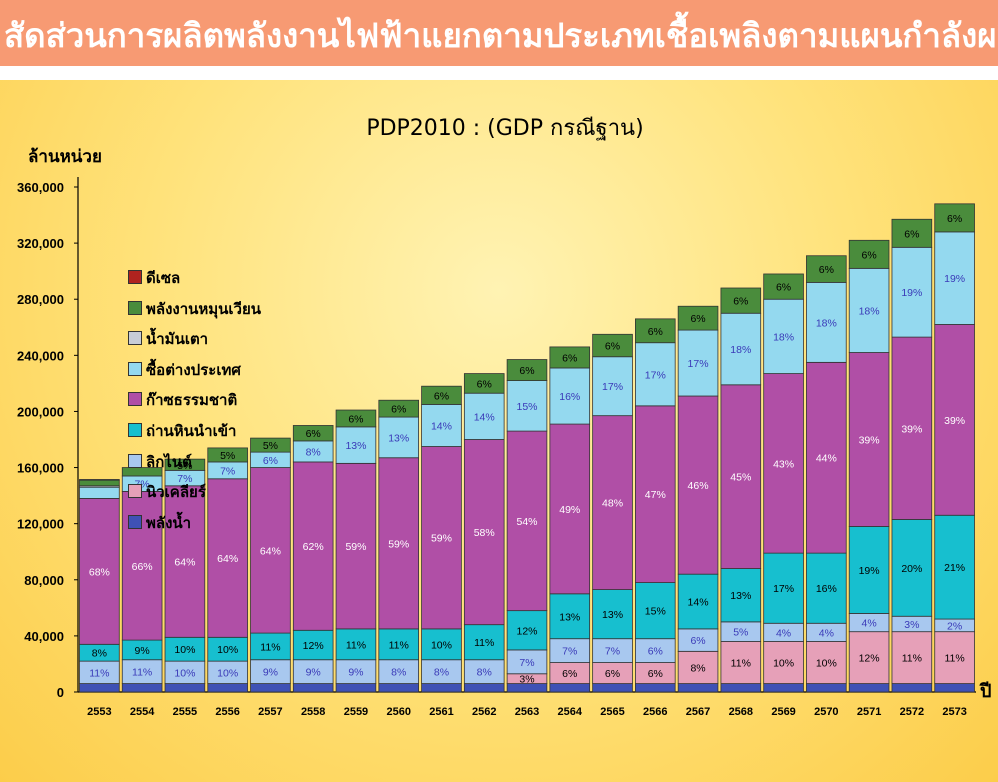 The width and height of the screenshot is (998, 782). Describe the element at coordinates (40, 187) in the screenshot. I see `y-tick-label: 360,000` at that location.